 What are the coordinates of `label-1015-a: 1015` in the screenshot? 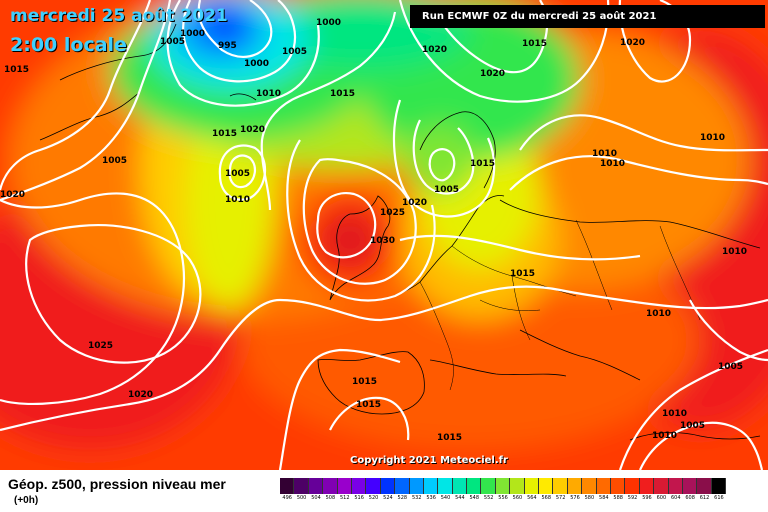 It's located at (16, 70).